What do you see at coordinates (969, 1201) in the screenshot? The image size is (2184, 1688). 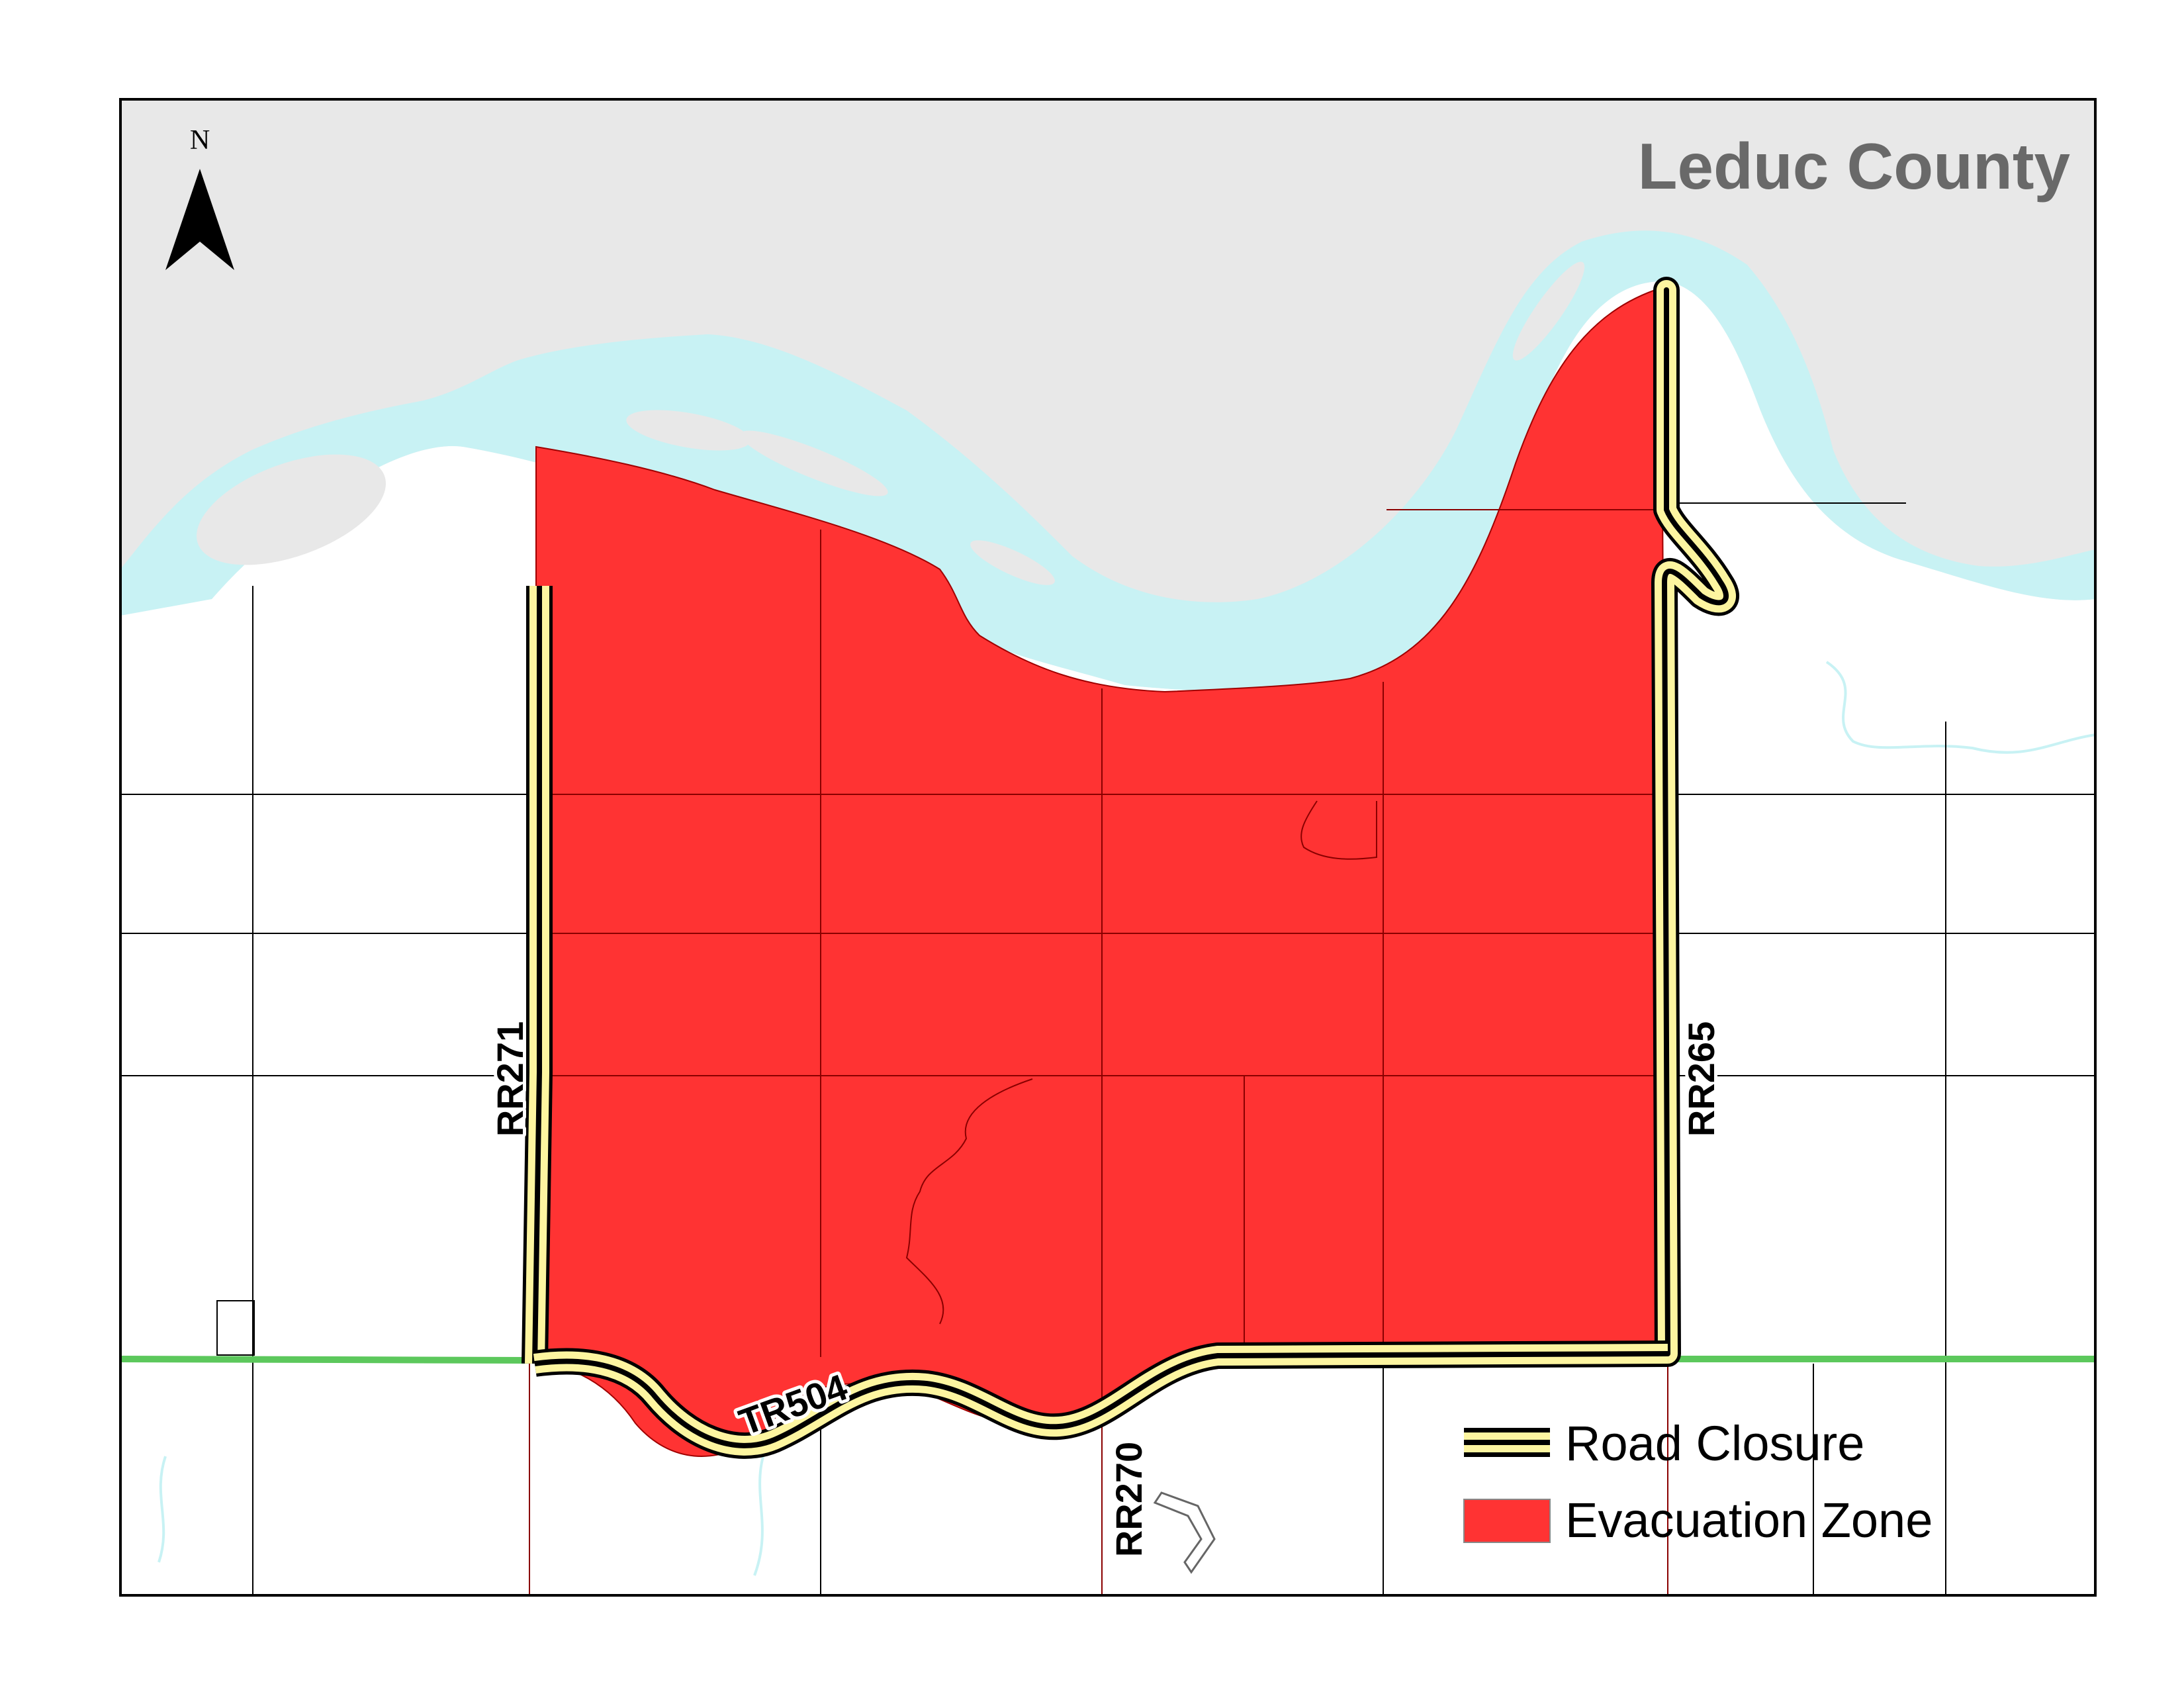 I see `creek` at bounding box center [969, 1201].